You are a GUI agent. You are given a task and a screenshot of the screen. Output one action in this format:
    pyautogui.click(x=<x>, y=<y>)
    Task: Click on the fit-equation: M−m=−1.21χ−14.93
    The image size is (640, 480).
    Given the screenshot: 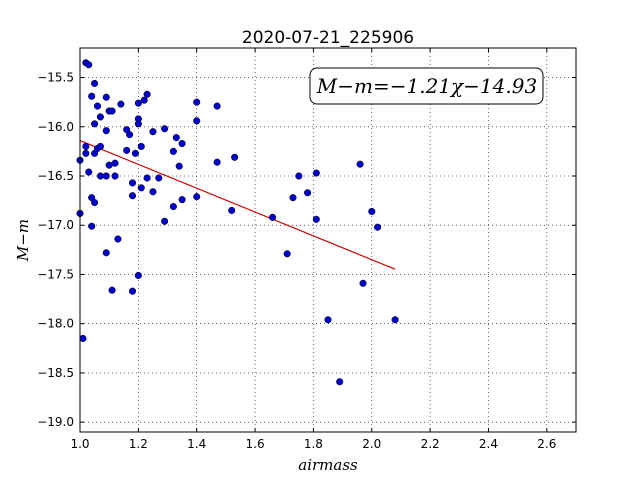 What is the action you would take?
    pyautogui.click(x=426, y=86)
    